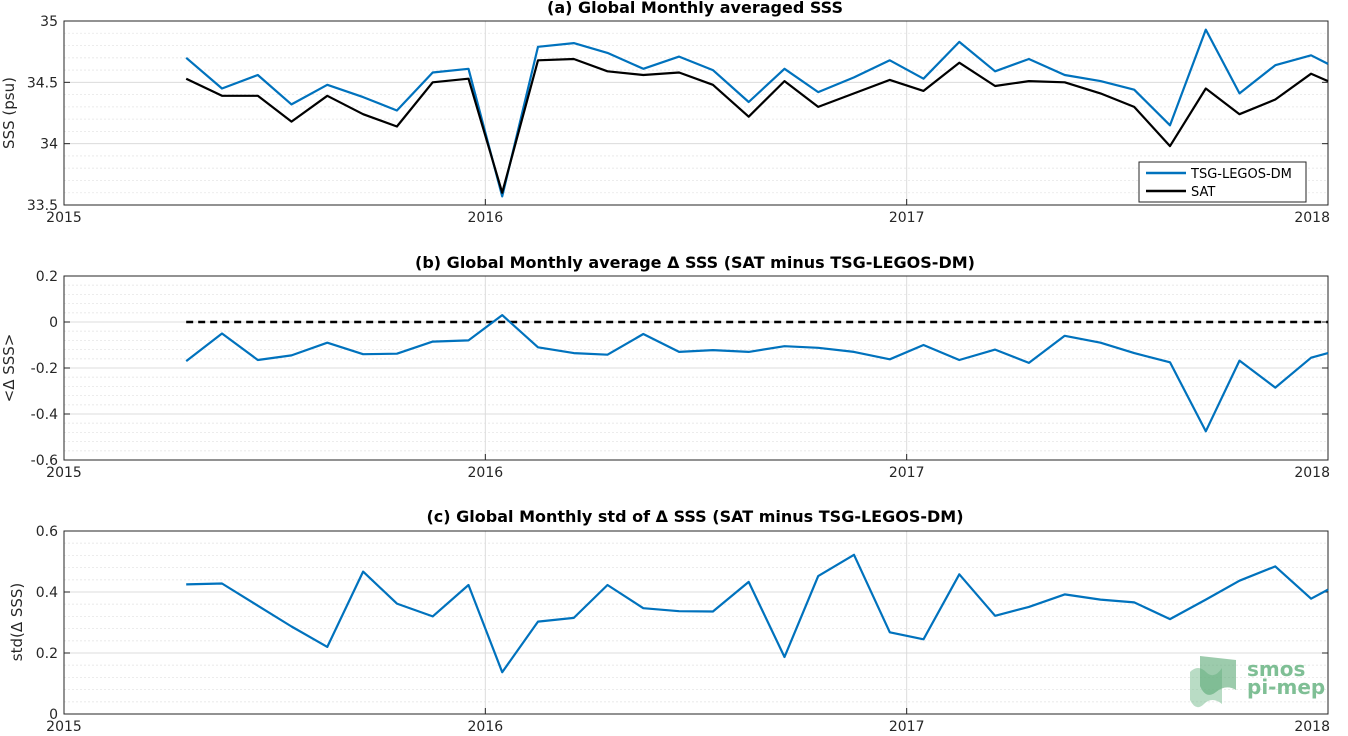 The height and width of the screenshot is (736, 1348). What do you see at coordinates (47, 593) in the screenshot?
I see `y-tick-label: 0.4` at bounding box center [47, 593].